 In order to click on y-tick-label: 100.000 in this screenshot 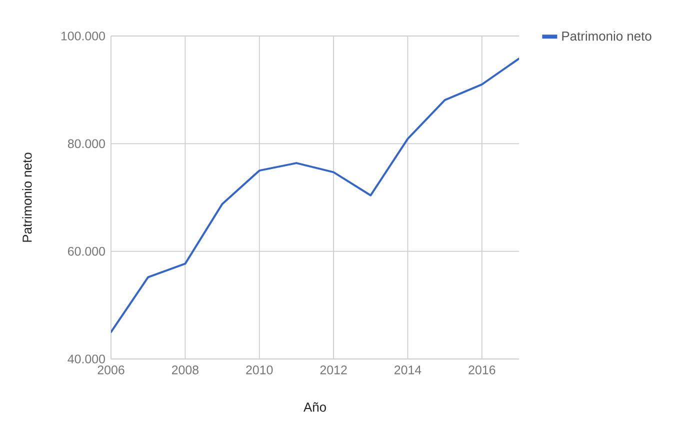, I will do `click(83, 36)`.